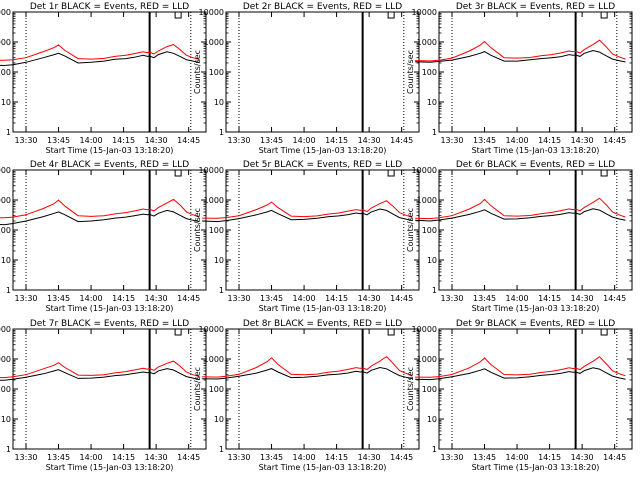  Describe the element at coordinates (322, 165) in the screenshot. I see `panel-title: Det 5r BLACK = Events, RED = LLD` at that location.